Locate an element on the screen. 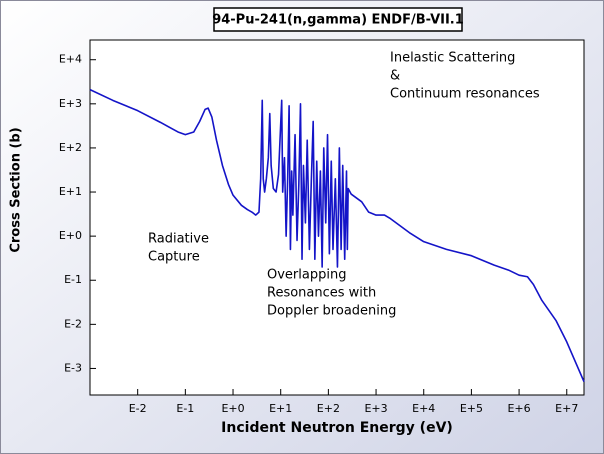 This screenshot has height=454, width=604. annotation: Overlapping is located at coordinates (306, 275).